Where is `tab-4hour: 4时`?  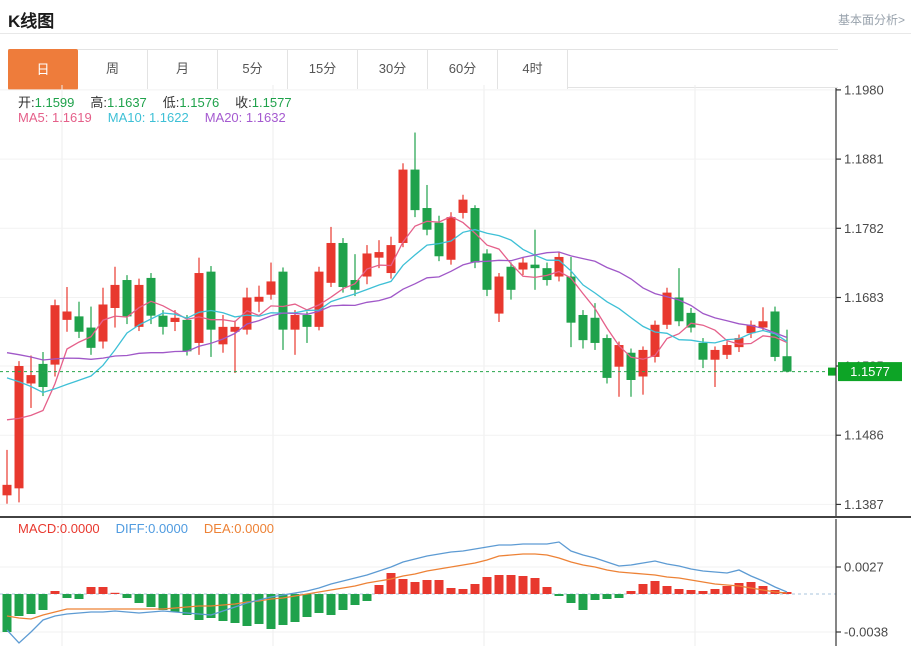
tab-4hour: 4时 is located at coordinates (533, 69).